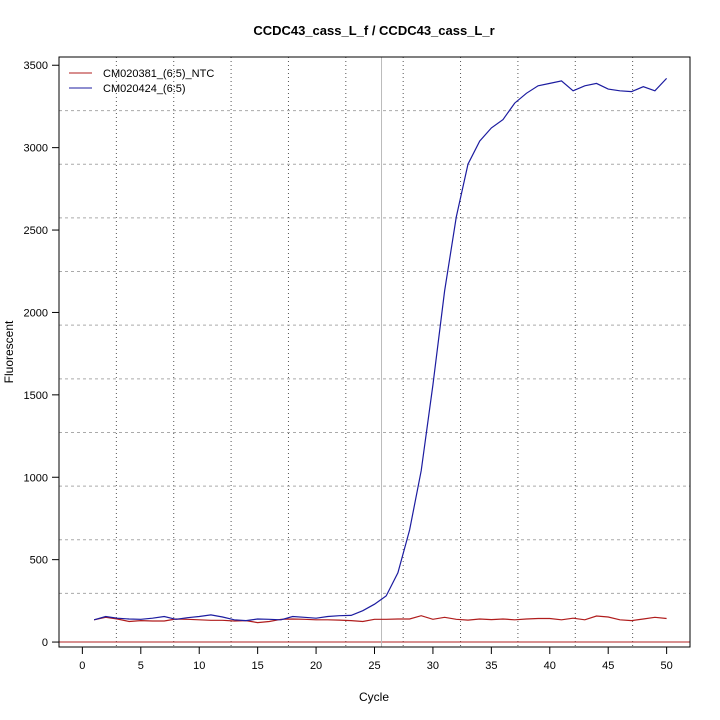  Describe the element at coordinates (550, 666) in the screenshot. I see `x-tick-label: 40` at that location.